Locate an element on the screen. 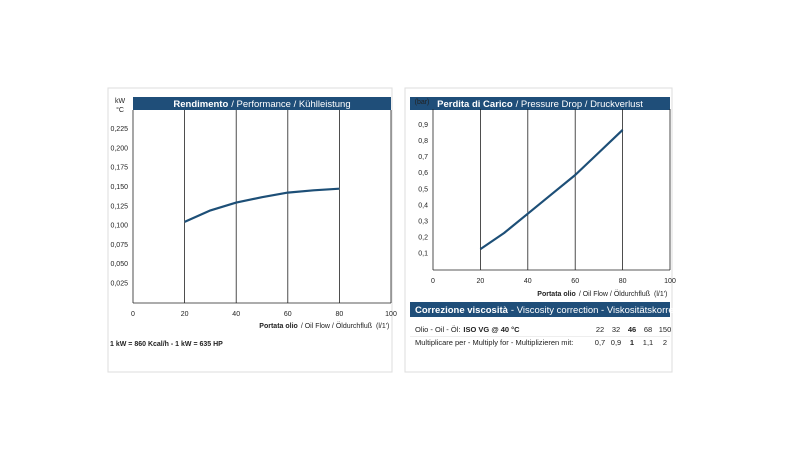  table-cell: 46 is located at coordinates (632, 329).